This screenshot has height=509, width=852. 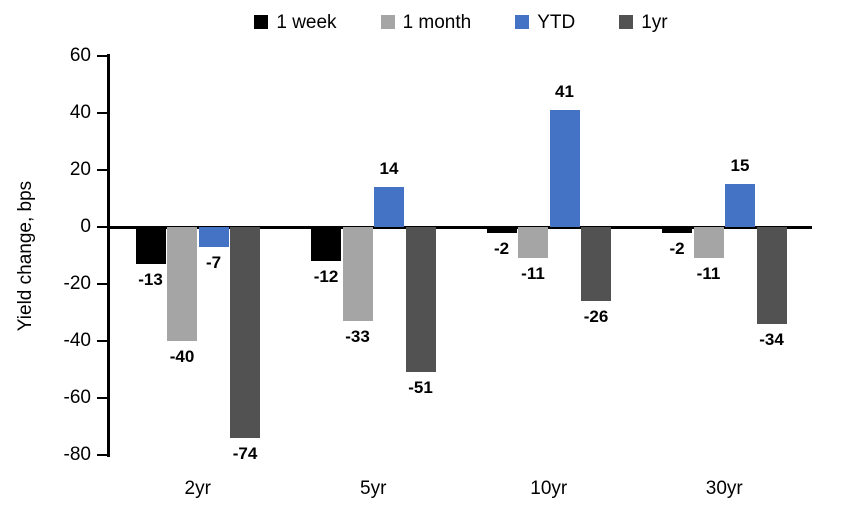 What do you see at coordinates (556, 22) in the screenshot?
I see `legend-label: YTD` at bounding box center [556, 22].